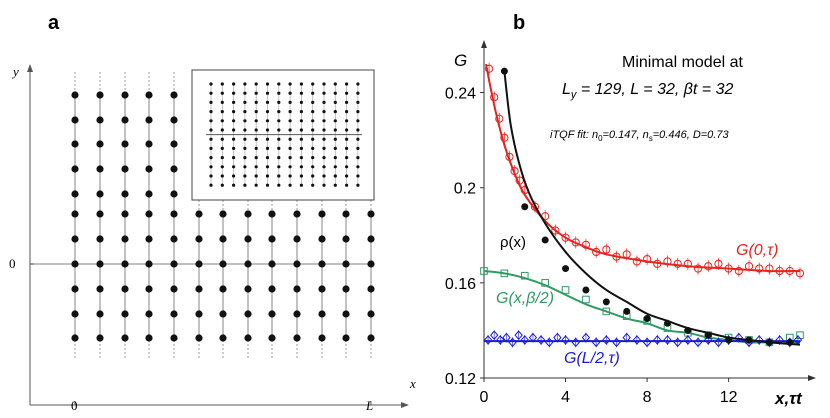 The height and width of the screenshot is (418, 830). What do you see at coordinates (647, 91) in the screenshot?
I see `panel-b-title-line2: Ly = 129, L = 32, βt = 32` at bounding box center [647, 91].